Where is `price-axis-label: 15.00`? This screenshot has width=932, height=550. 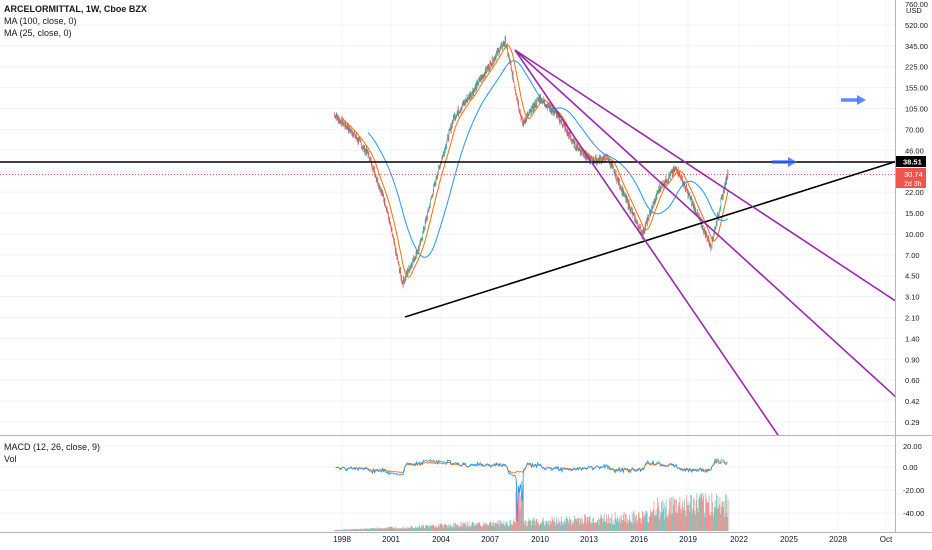
price-axis-label: 15.00 is located at coordinates (914, 213).